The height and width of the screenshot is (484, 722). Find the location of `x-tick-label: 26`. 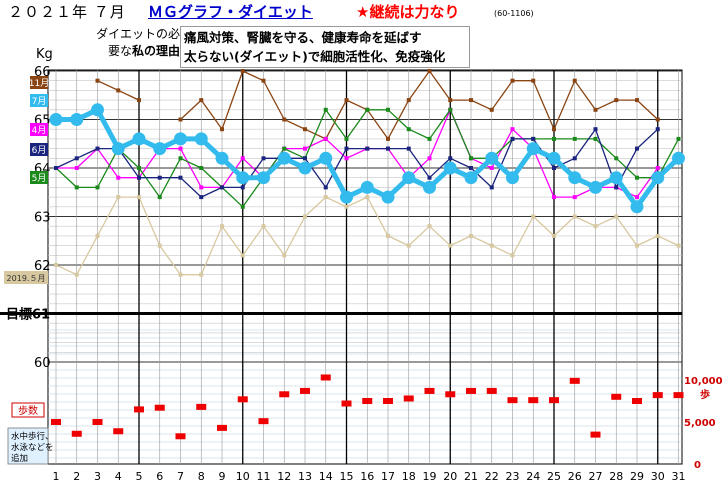

x-tick-label: 26 is located at coordinates (575, 476).